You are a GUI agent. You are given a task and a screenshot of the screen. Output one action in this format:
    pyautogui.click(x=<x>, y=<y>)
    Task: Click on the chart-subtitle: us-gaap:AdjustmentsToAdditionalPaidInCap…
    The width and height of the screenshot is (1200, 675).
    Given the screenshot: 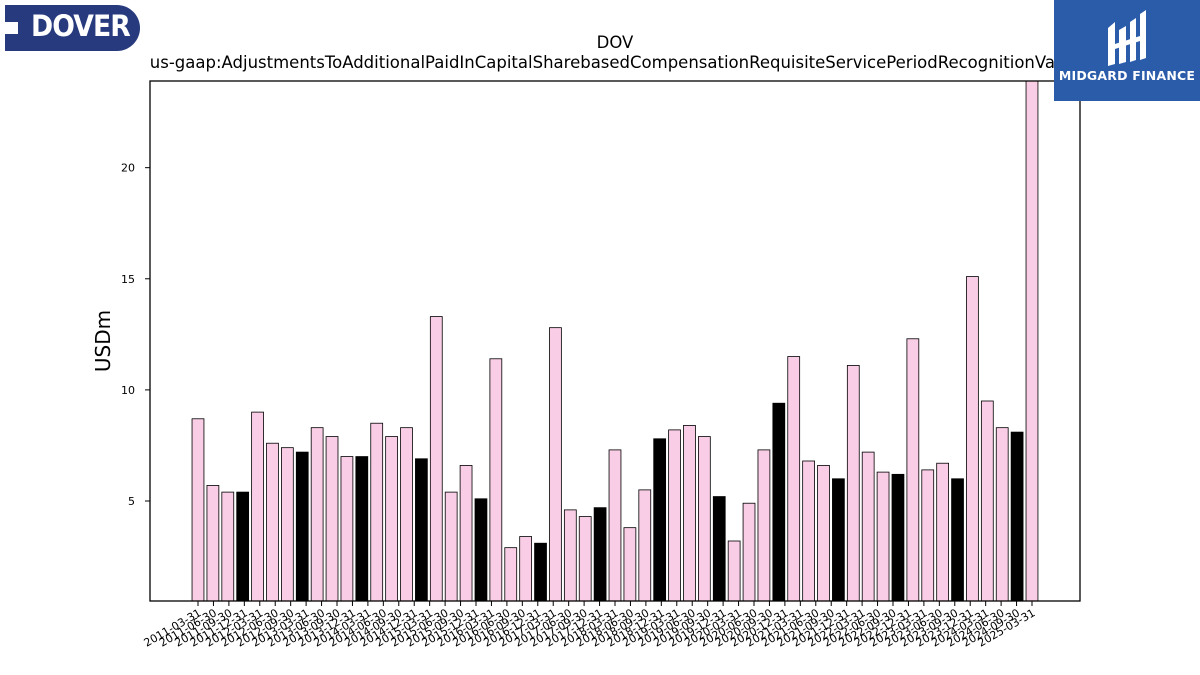 What is the action you would take?
    pyautogui.click(x=615, y=62)
    